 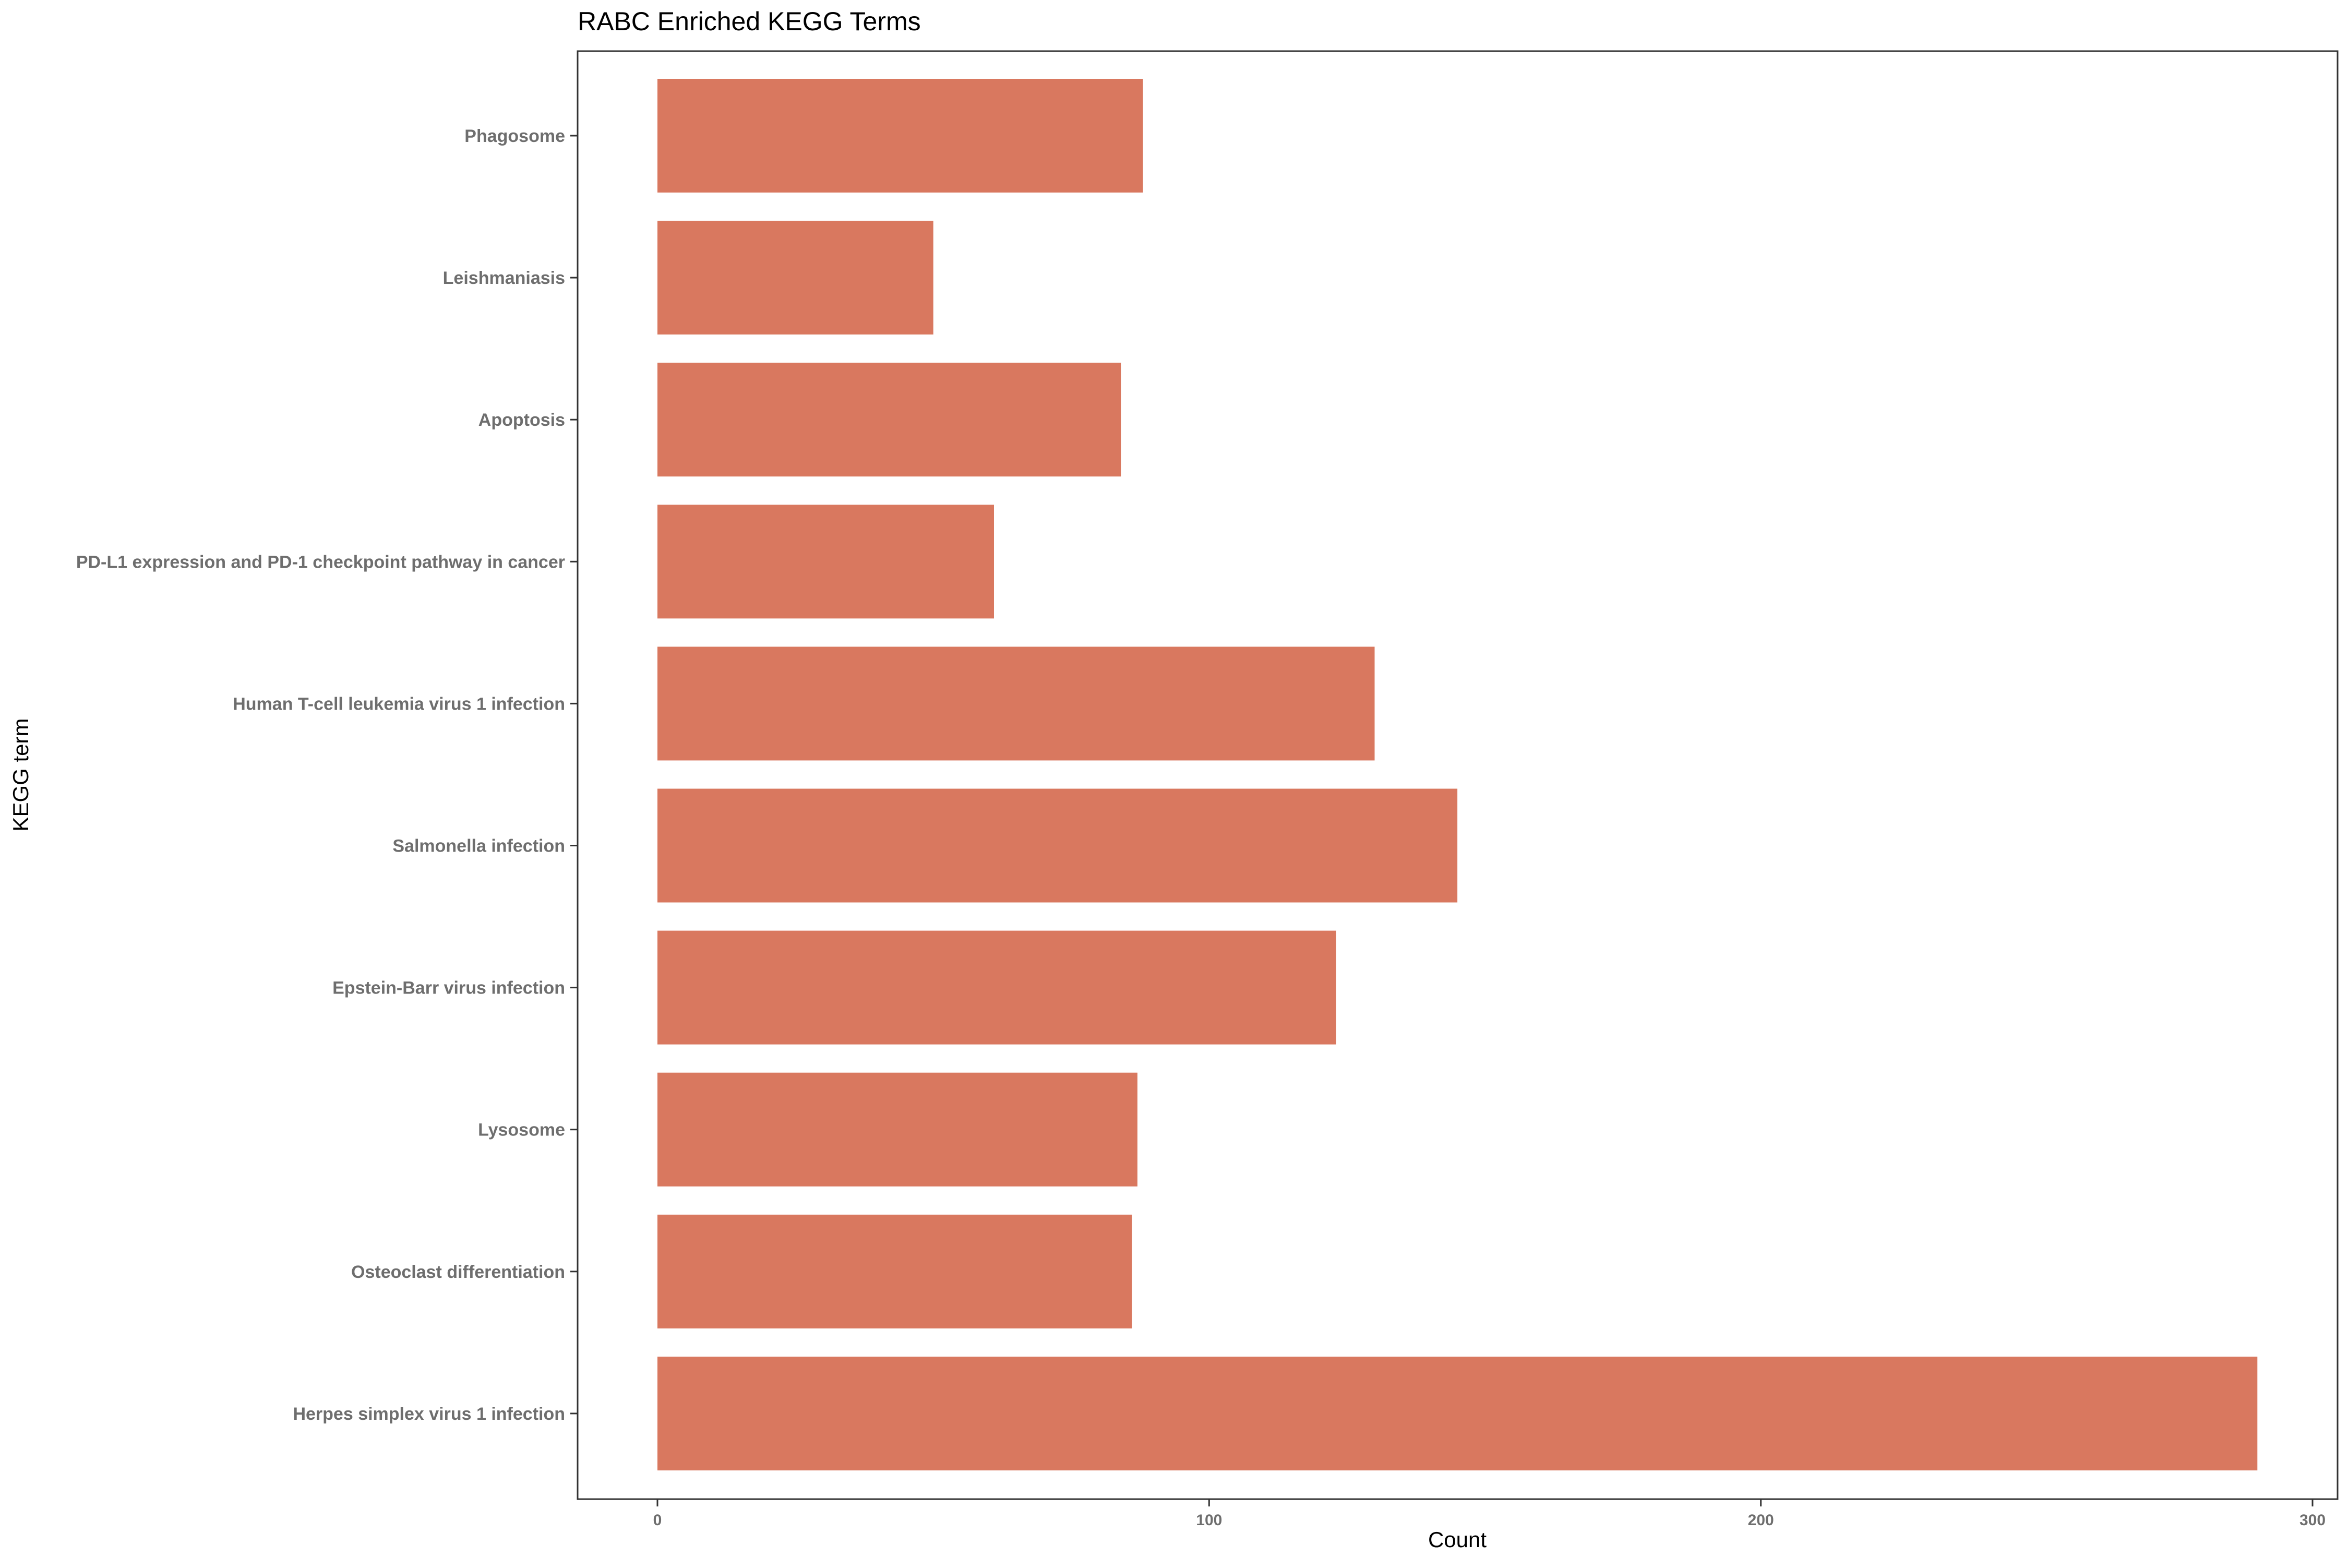 I want to click on y-tick-label-8: Lysosome, so click(x=521, y=1130).